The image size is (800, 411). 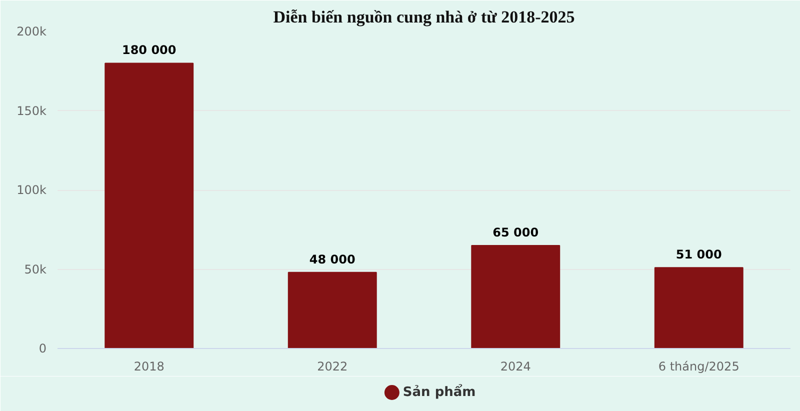 I want to click on x-tick-label: 2024, so click(x=515, y=367).